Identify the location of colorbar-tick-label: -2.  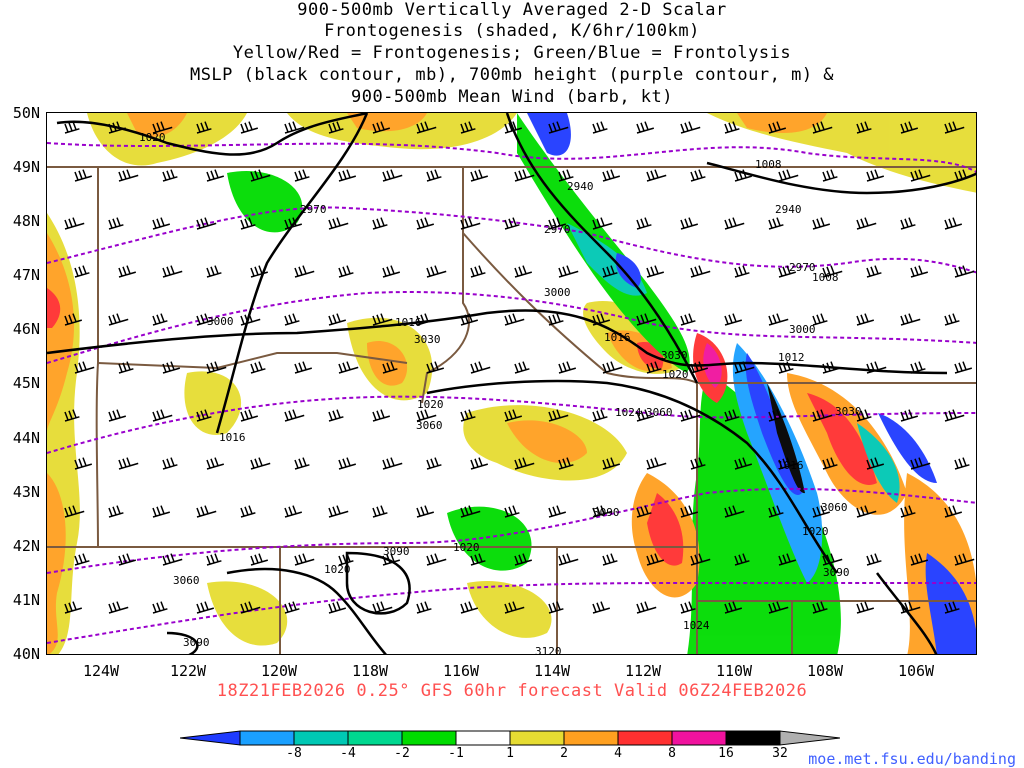
(402, 753).